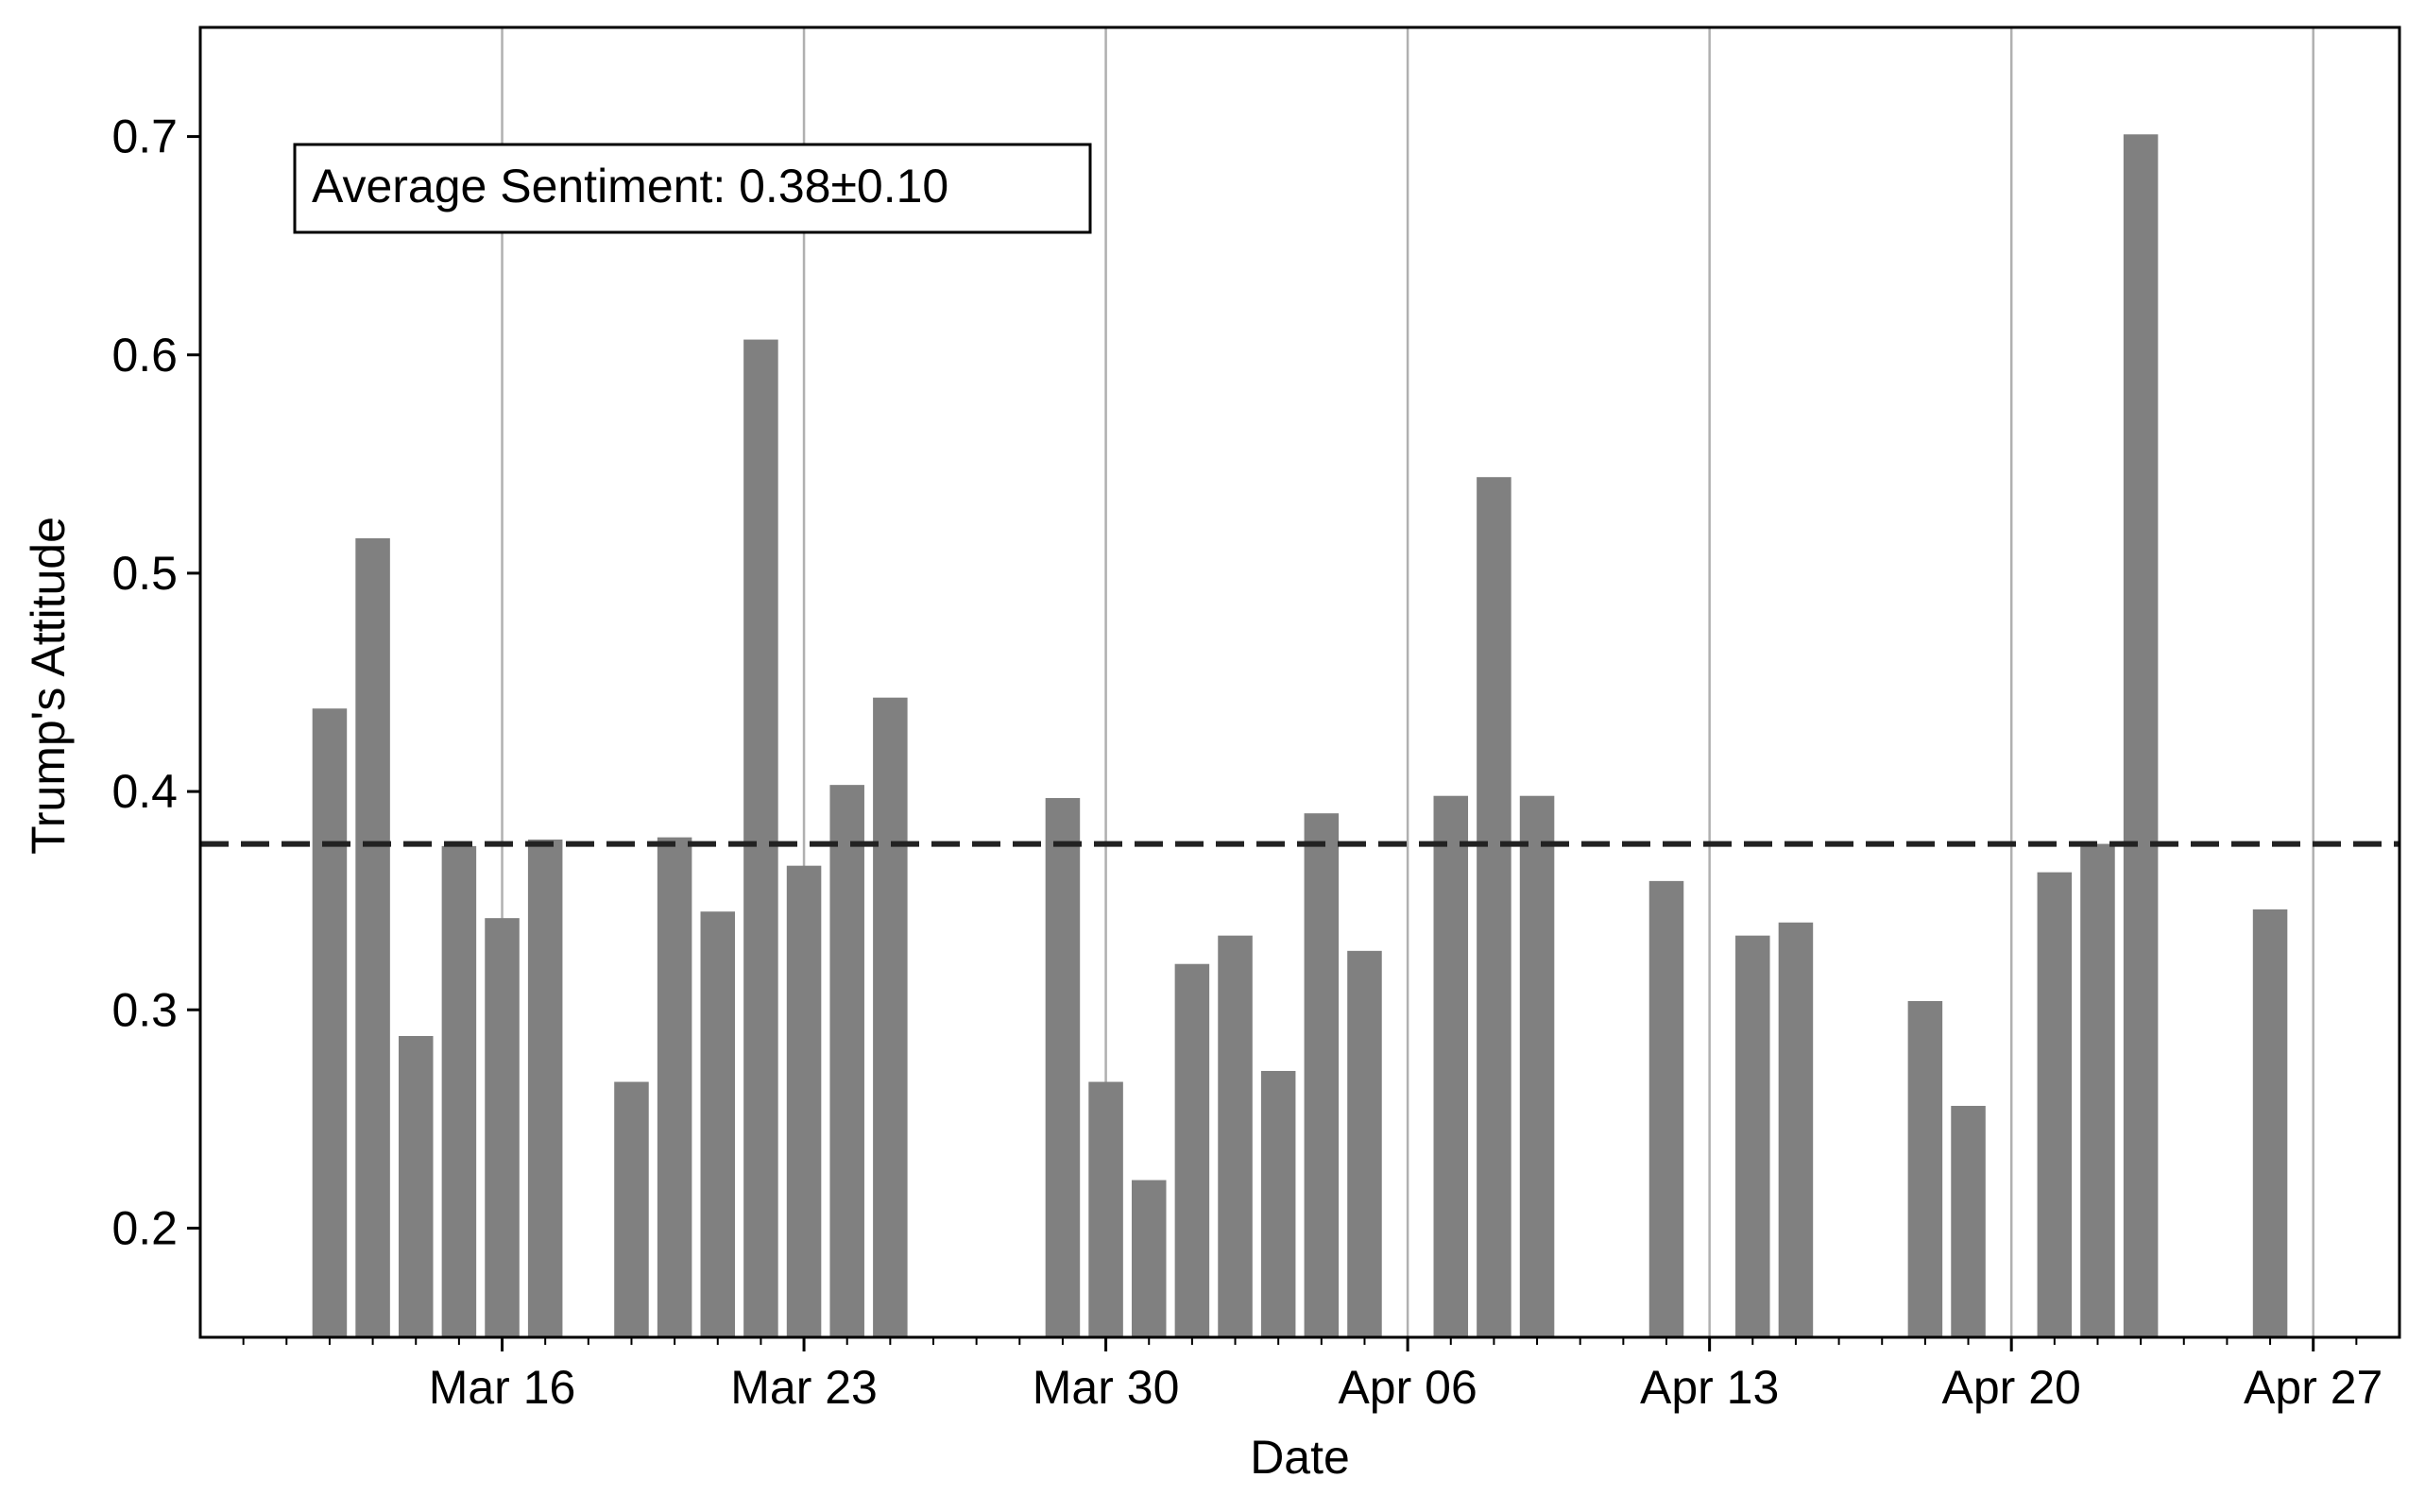 This screenshot has height=1512, width=2425. What do you see at coordinates (2313, 1388) in the screenshot?
I see `x-tick-label: Apr 27` at bounding box center [2313, 1388].